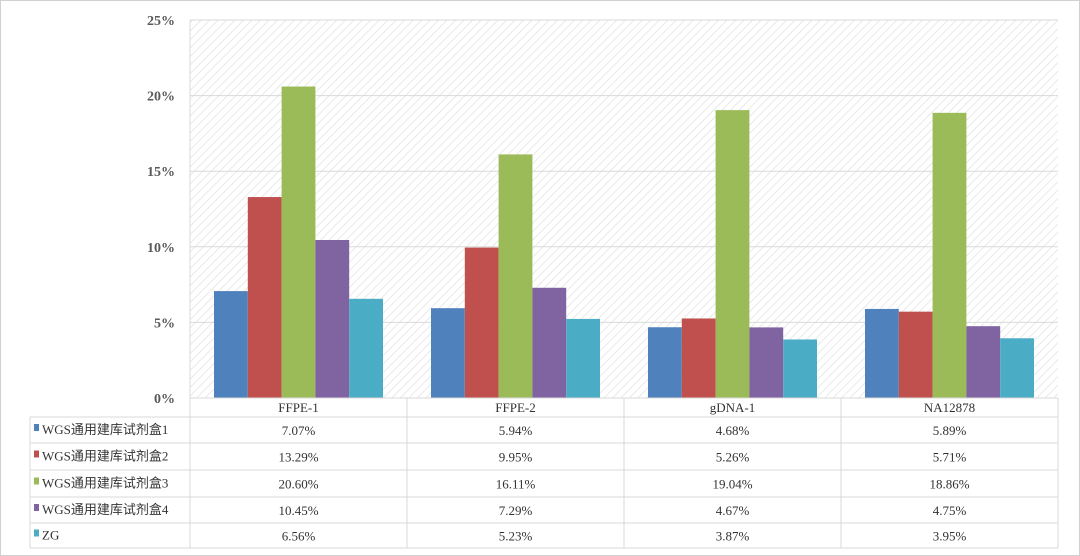 The width and height of the screenshot is (1080, 556). Describe the element at coordinates (298, 484) in the screenshot. I see `table-cell: 20.60%` at that location.